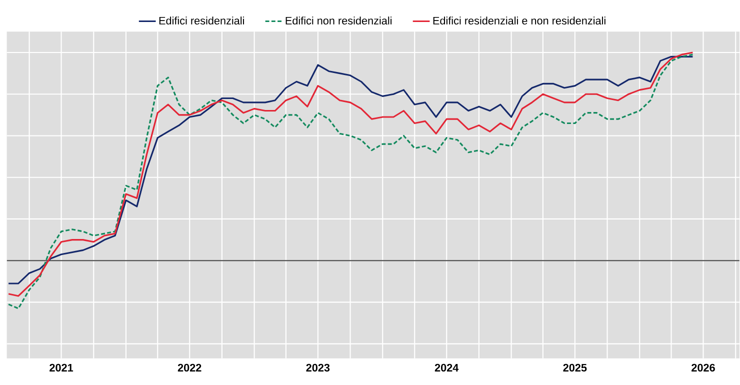  I want to click on x-tick-label: 2024, so click(446, 368).